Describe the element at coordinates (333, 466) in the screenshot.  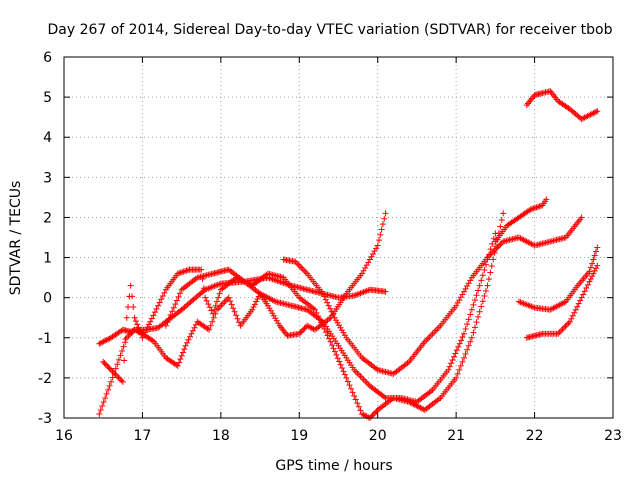
I see `x-axis-label: GPS time / hours` at that location.